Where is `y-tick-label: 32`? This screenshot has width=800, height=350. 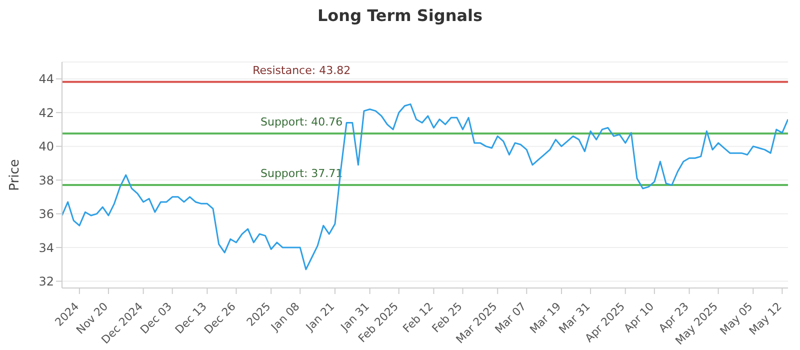 y-tick-label: 32 is located at coordinates (46, 281).